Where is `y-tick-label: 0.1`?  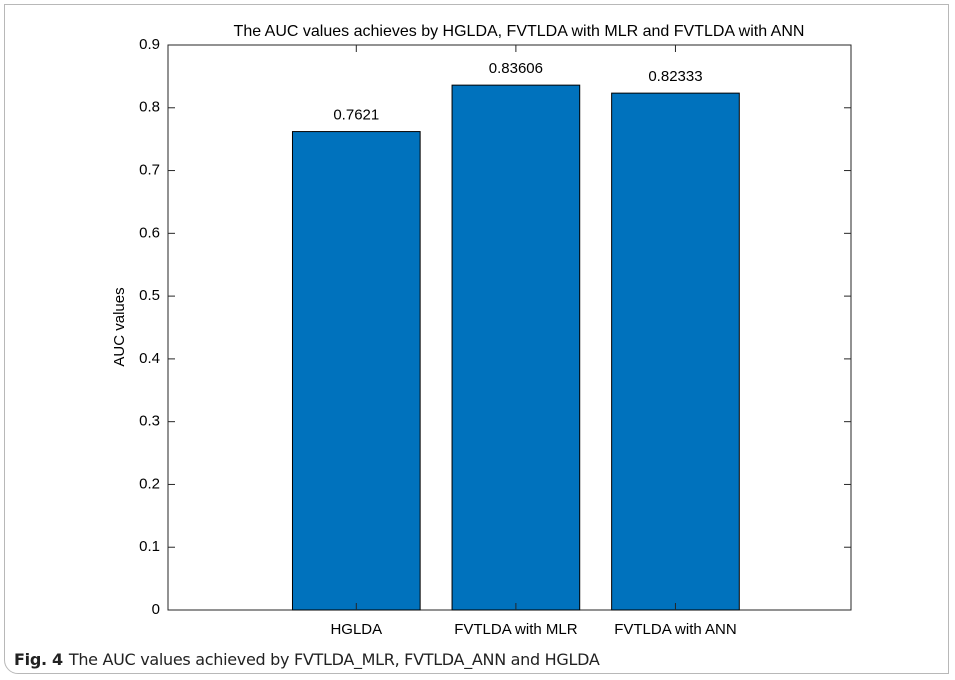
y-tick-label: 0.1 is located at coordinates (149, 546).